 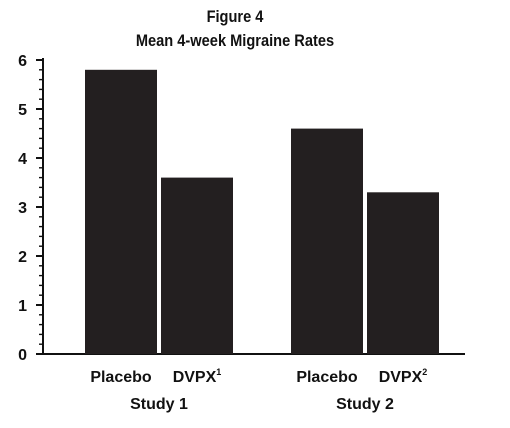 I want to click on group-label: Study 2, so click(x=365, y=404).